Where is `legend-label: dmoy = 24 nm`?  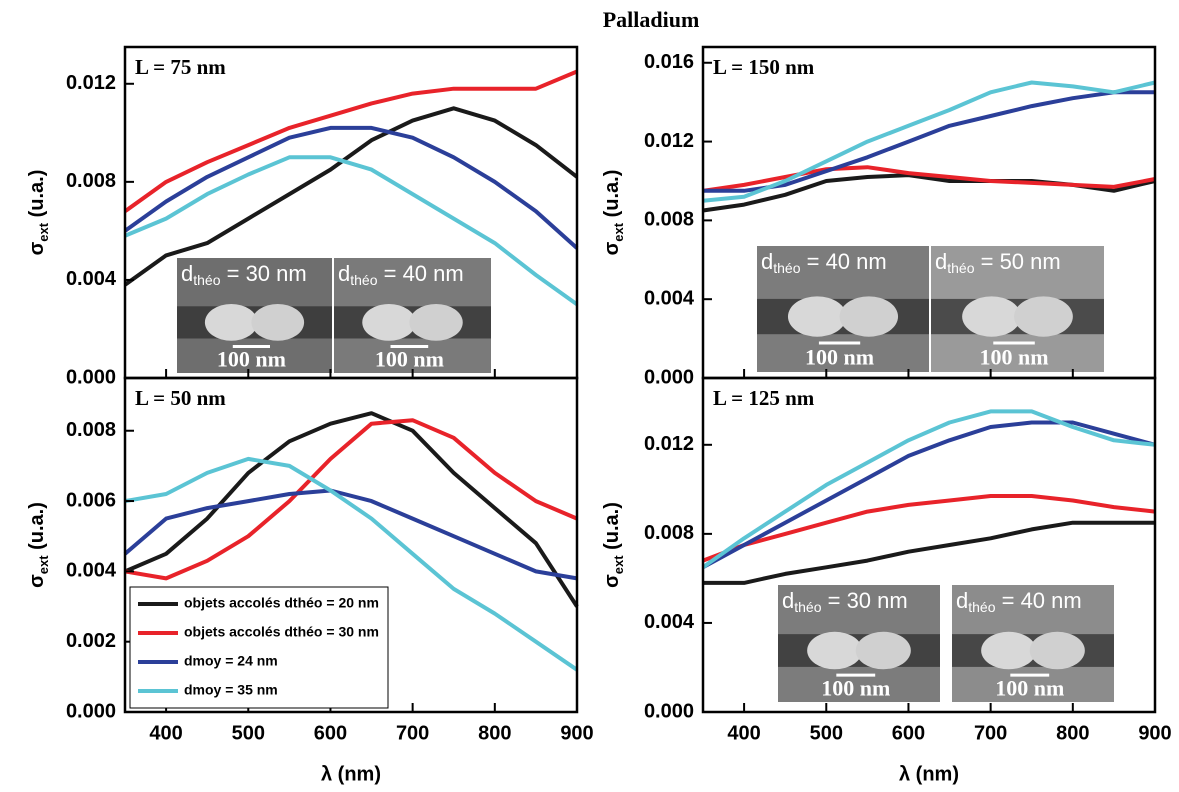 legend-label: dmoy = 24 nm is located at coordinates (231, 661).